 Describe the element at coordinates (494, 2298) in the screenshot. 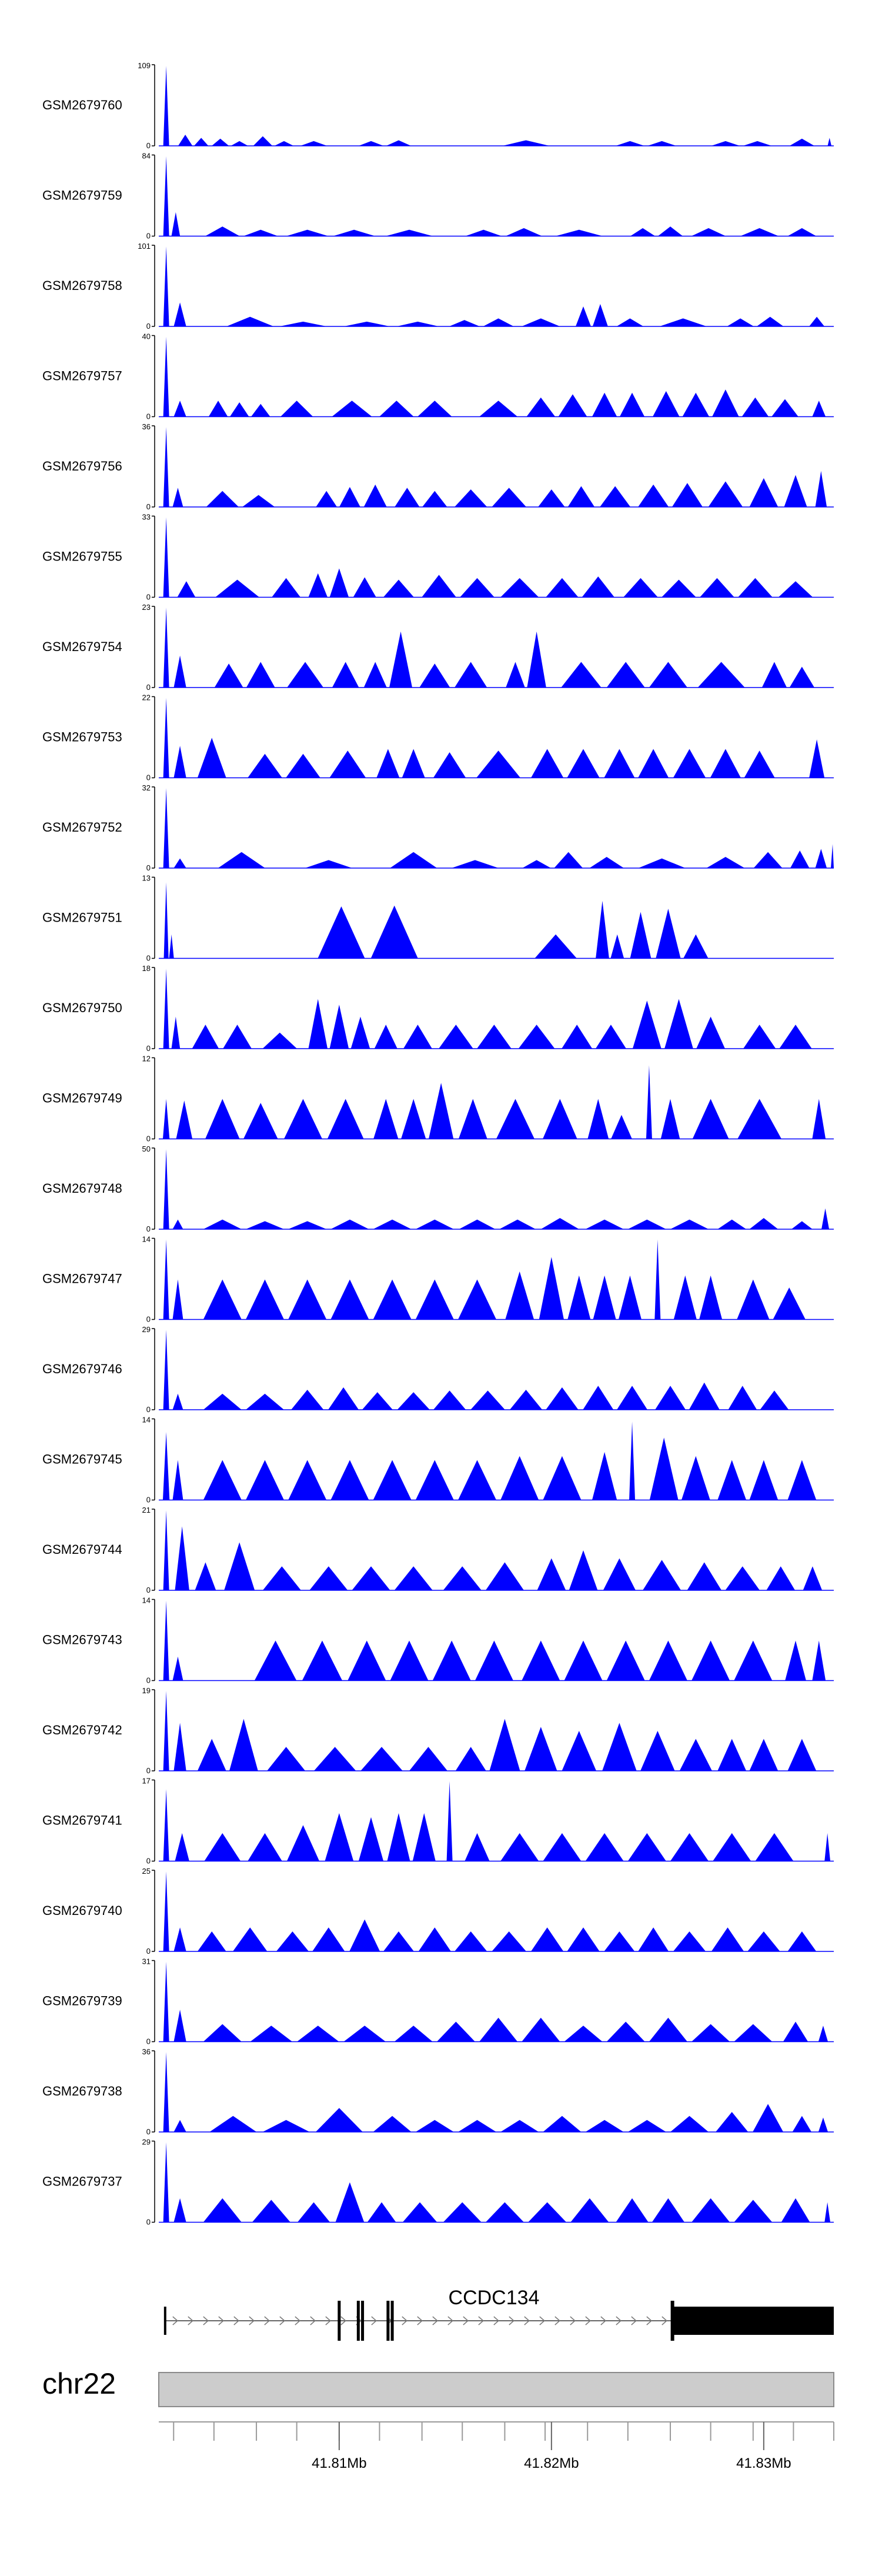

I see `gene-name-label: CCDC134` at that location.